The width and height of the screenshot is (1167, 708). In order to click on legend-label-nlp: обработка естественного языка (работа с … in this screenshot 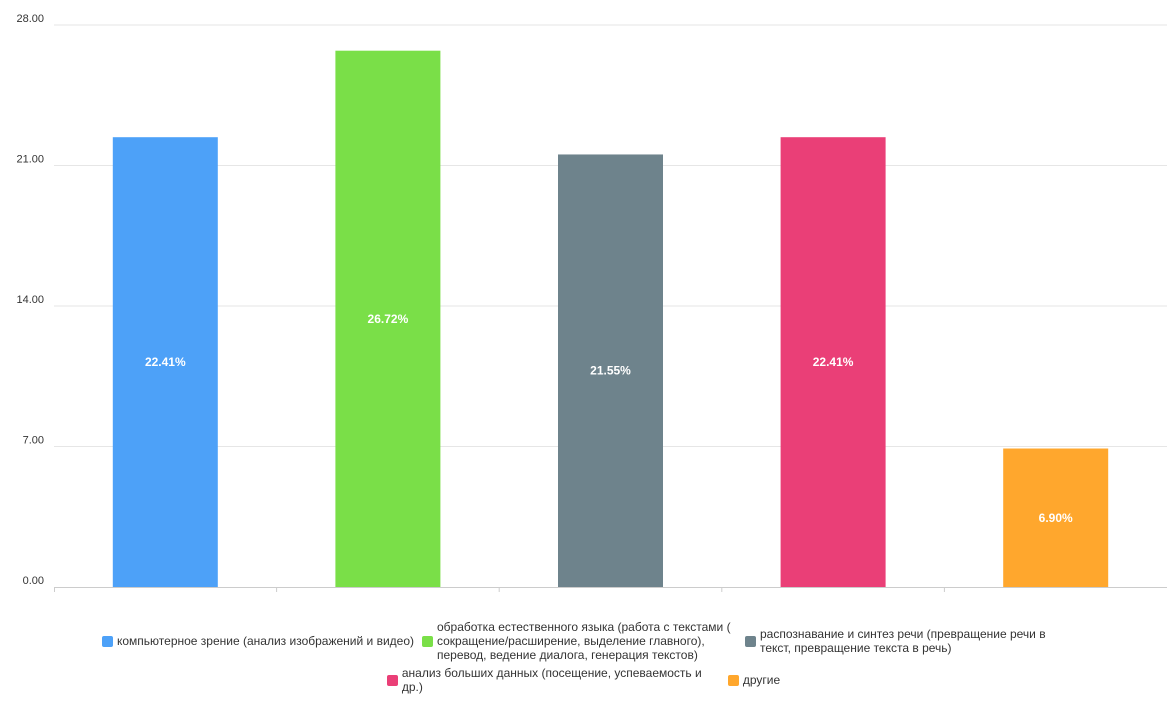, I will do `click(584, 641)`.